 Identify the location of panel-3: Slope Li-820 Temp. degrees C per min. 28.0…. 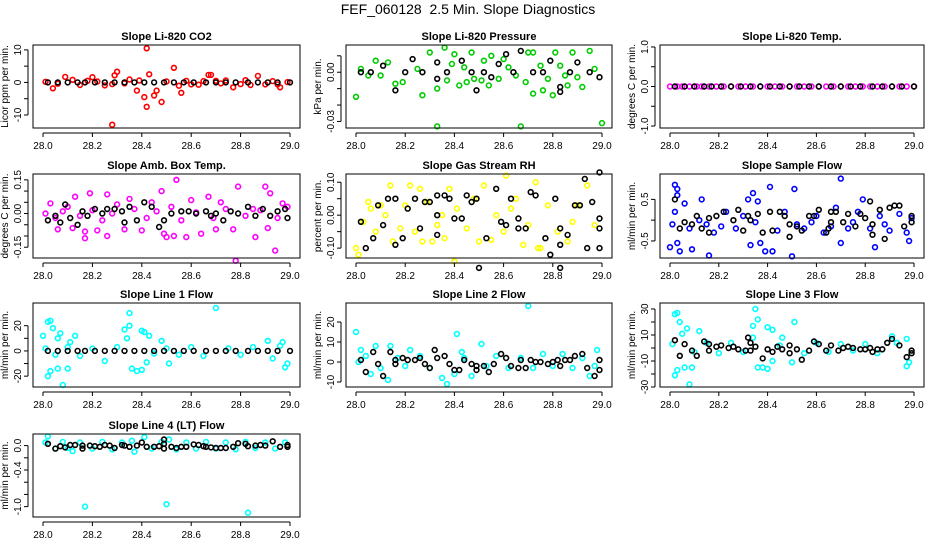
(776, 91).